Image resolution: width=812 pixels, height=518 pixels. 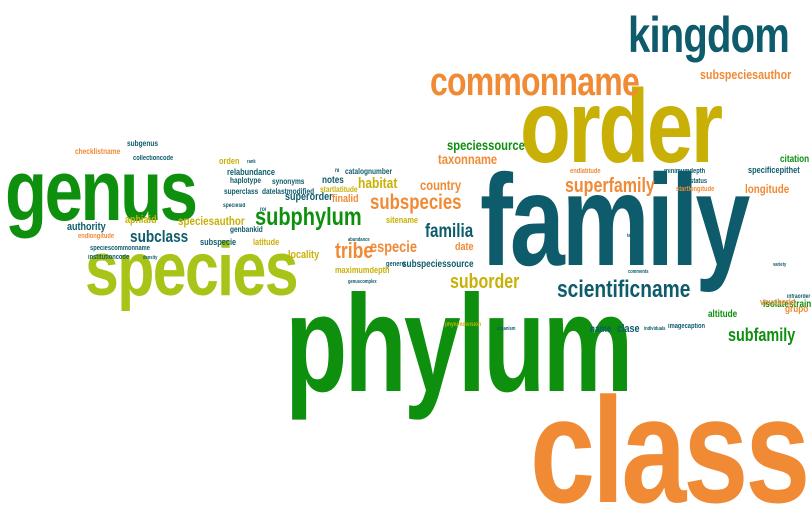 What do you see at coordinates (463, 325) in the screenshot?
I see `word-phylumdivision: phylumdivision` at bounding box center [463, 325].